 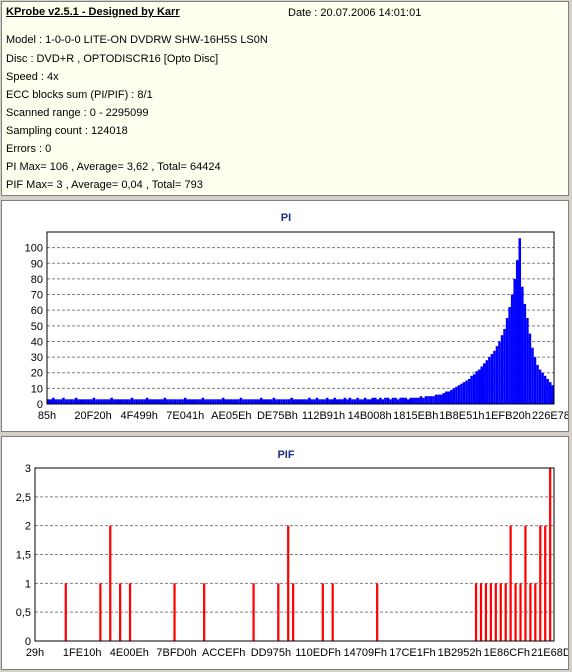 What do you see at coordinates (92, 416) in the screenshot?
I see `pi-xtick-label: 20F20h` at bounding box center [92, 416].